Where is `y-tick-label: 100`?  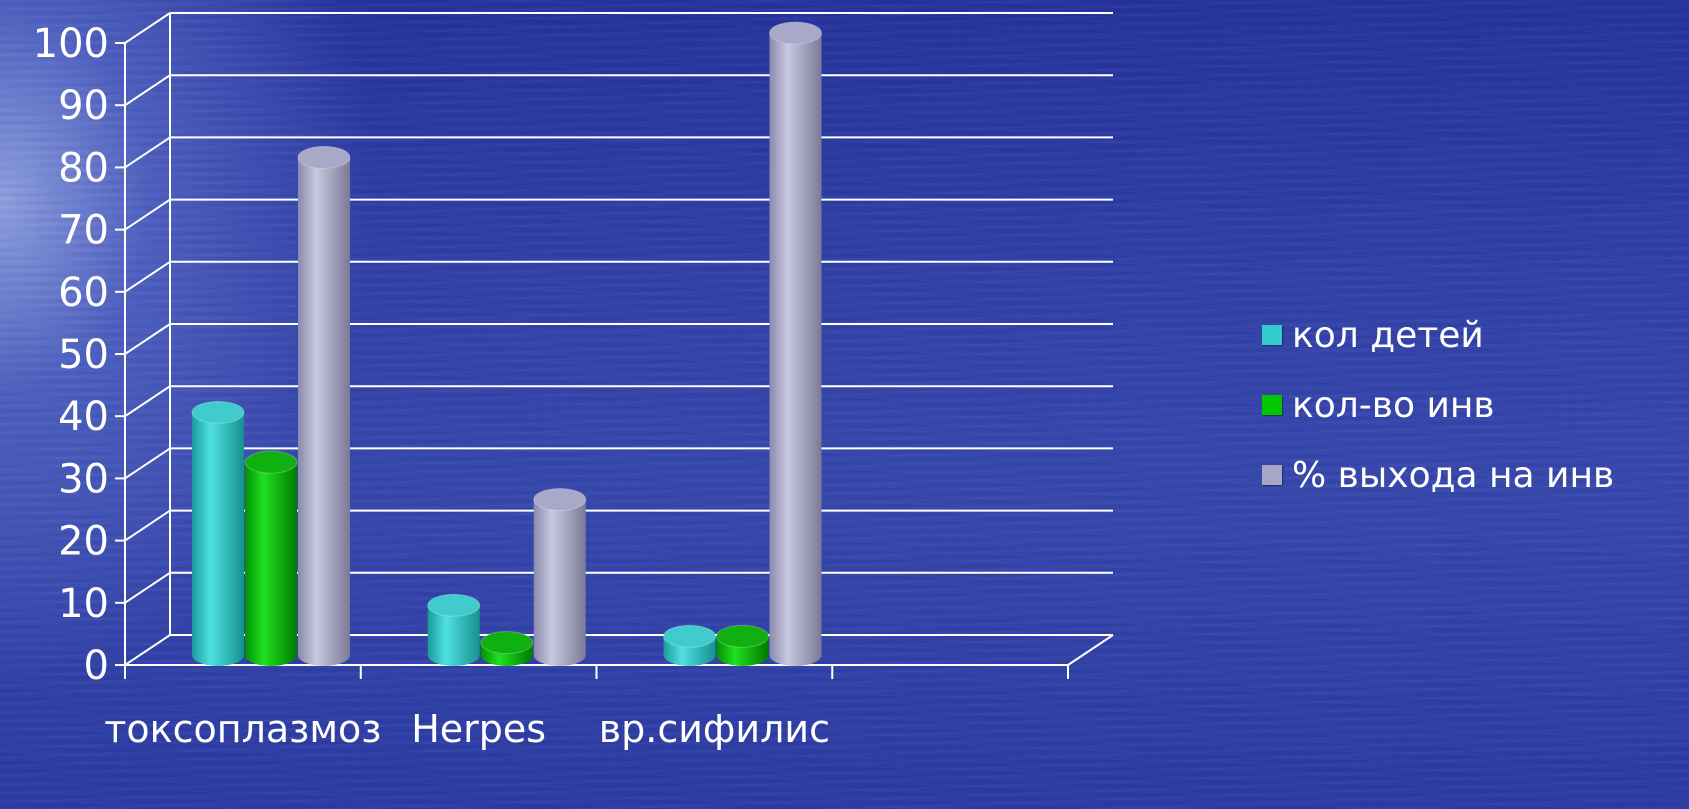 y-tick-label: 100 is located at coordinates (71, 44).